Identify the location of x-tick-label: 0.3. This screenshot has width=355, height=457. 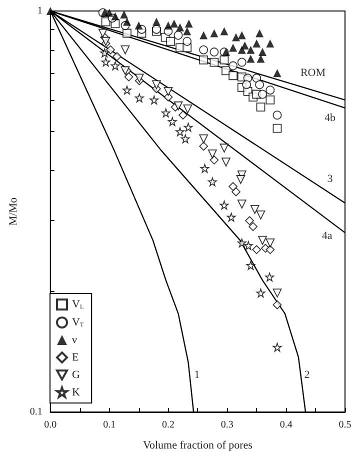
(227, 425).